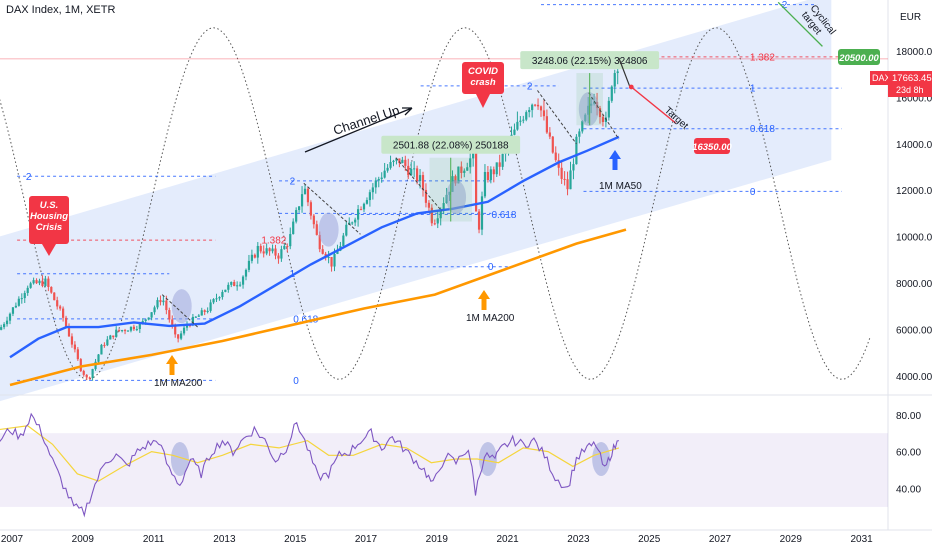 This screenshot has height=555, width=932. I want to click on target-point, so click(631, 87).